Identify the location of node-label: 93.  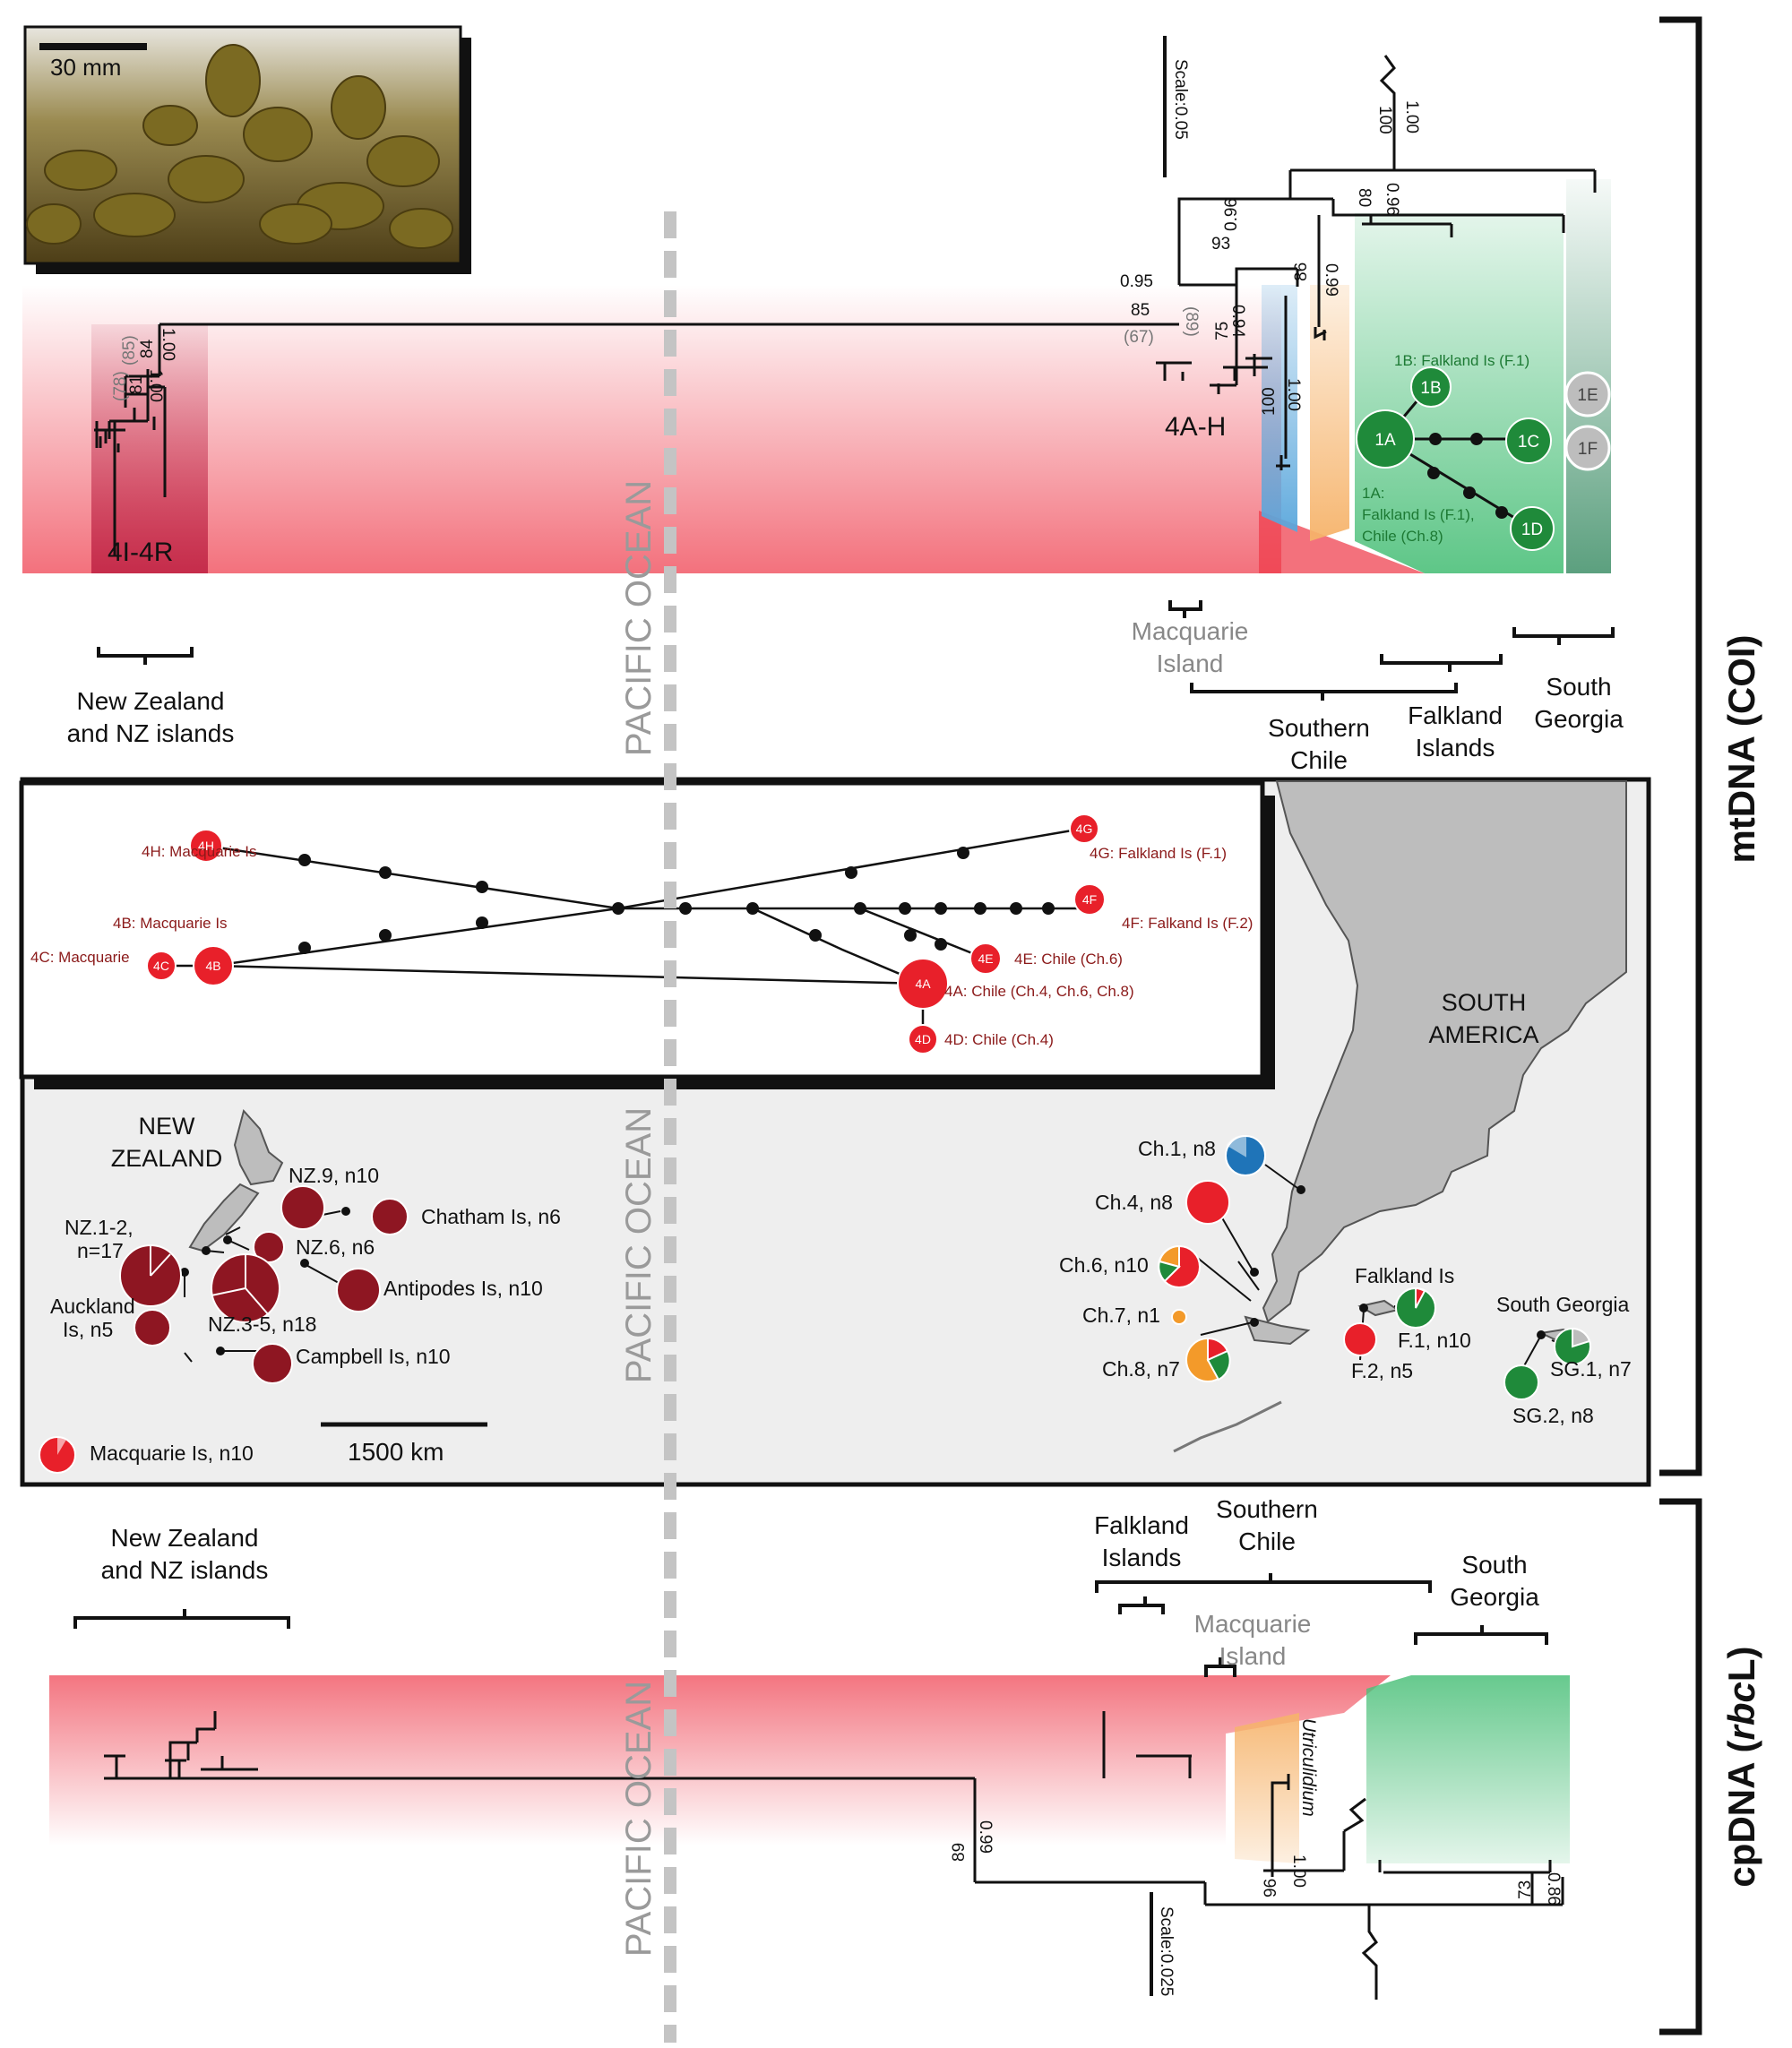
(1220, 244).